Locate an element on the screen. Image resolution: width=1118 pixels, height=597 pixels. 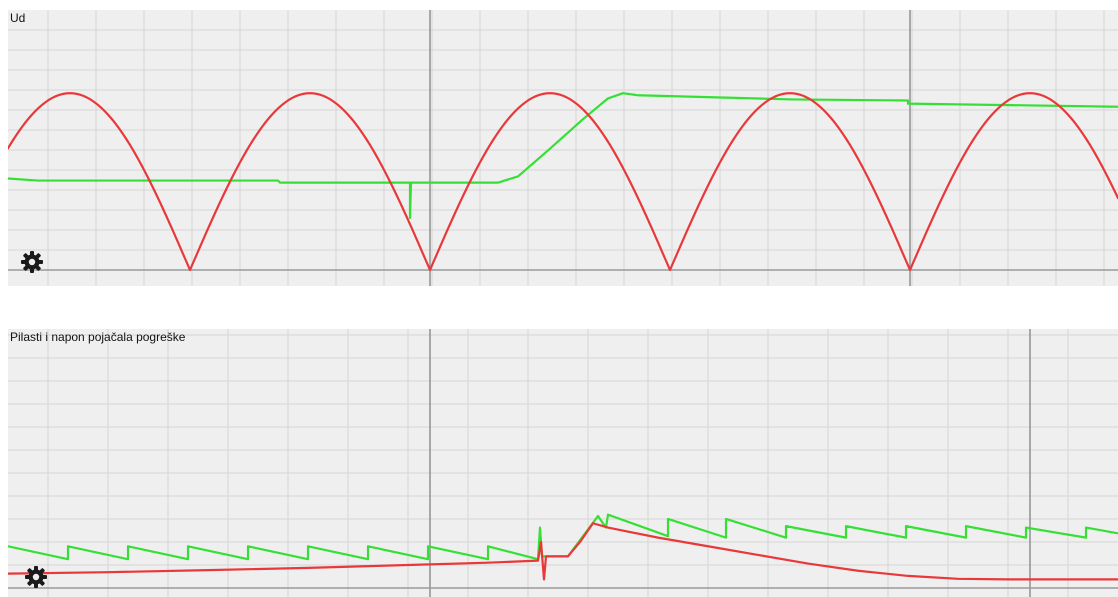
scope-title-ramp: Pilasti i napon pojačala pogreške is located at coordinates (98, 337).